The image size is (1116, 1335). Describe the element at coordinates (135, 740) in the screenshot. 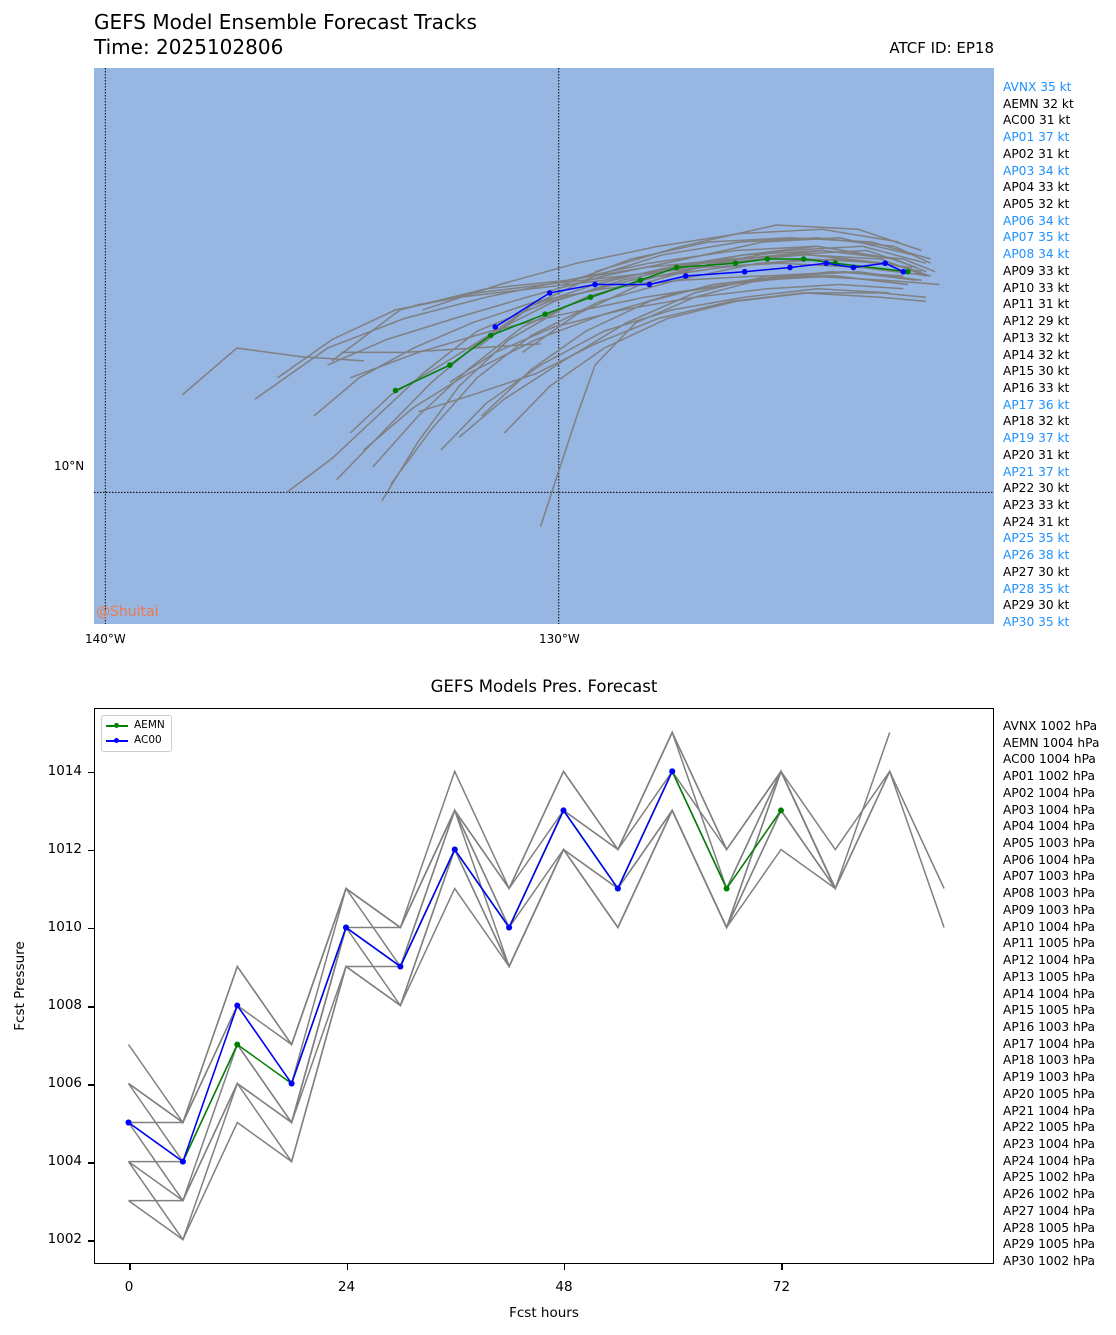

I see `legend-item-ac00: AC00` at that location.